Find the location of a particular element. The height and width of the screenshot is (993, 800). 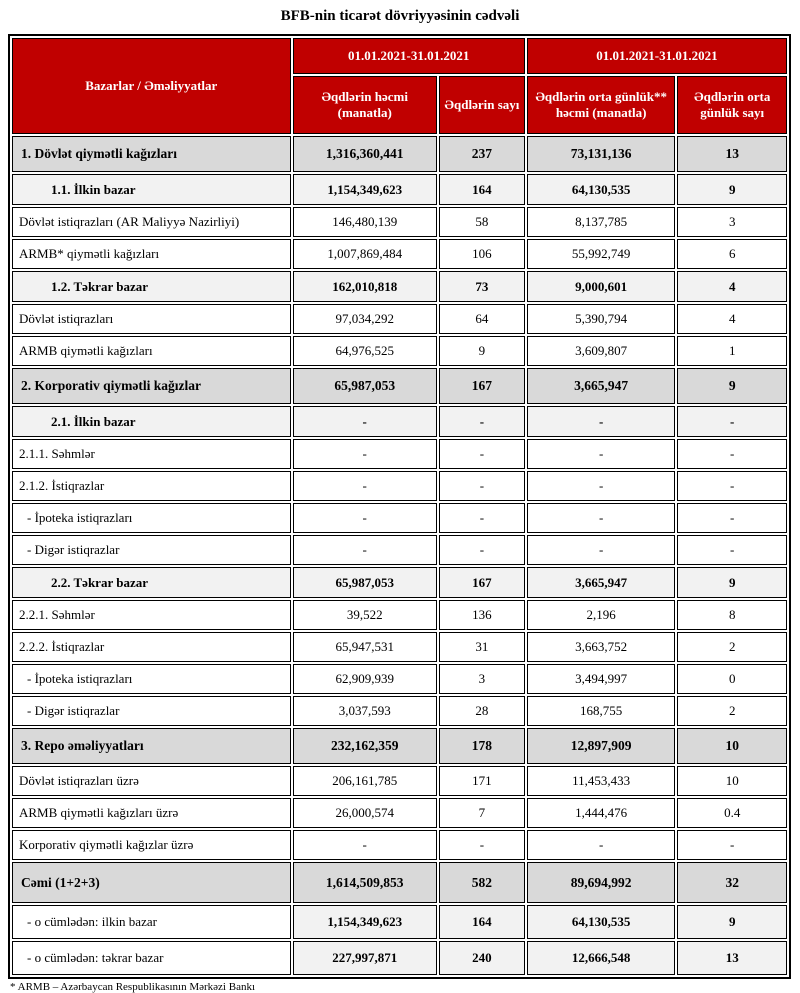

row-label: Korporativ qiymətli kağızlar üzrə is located at coordinates (151, 845).